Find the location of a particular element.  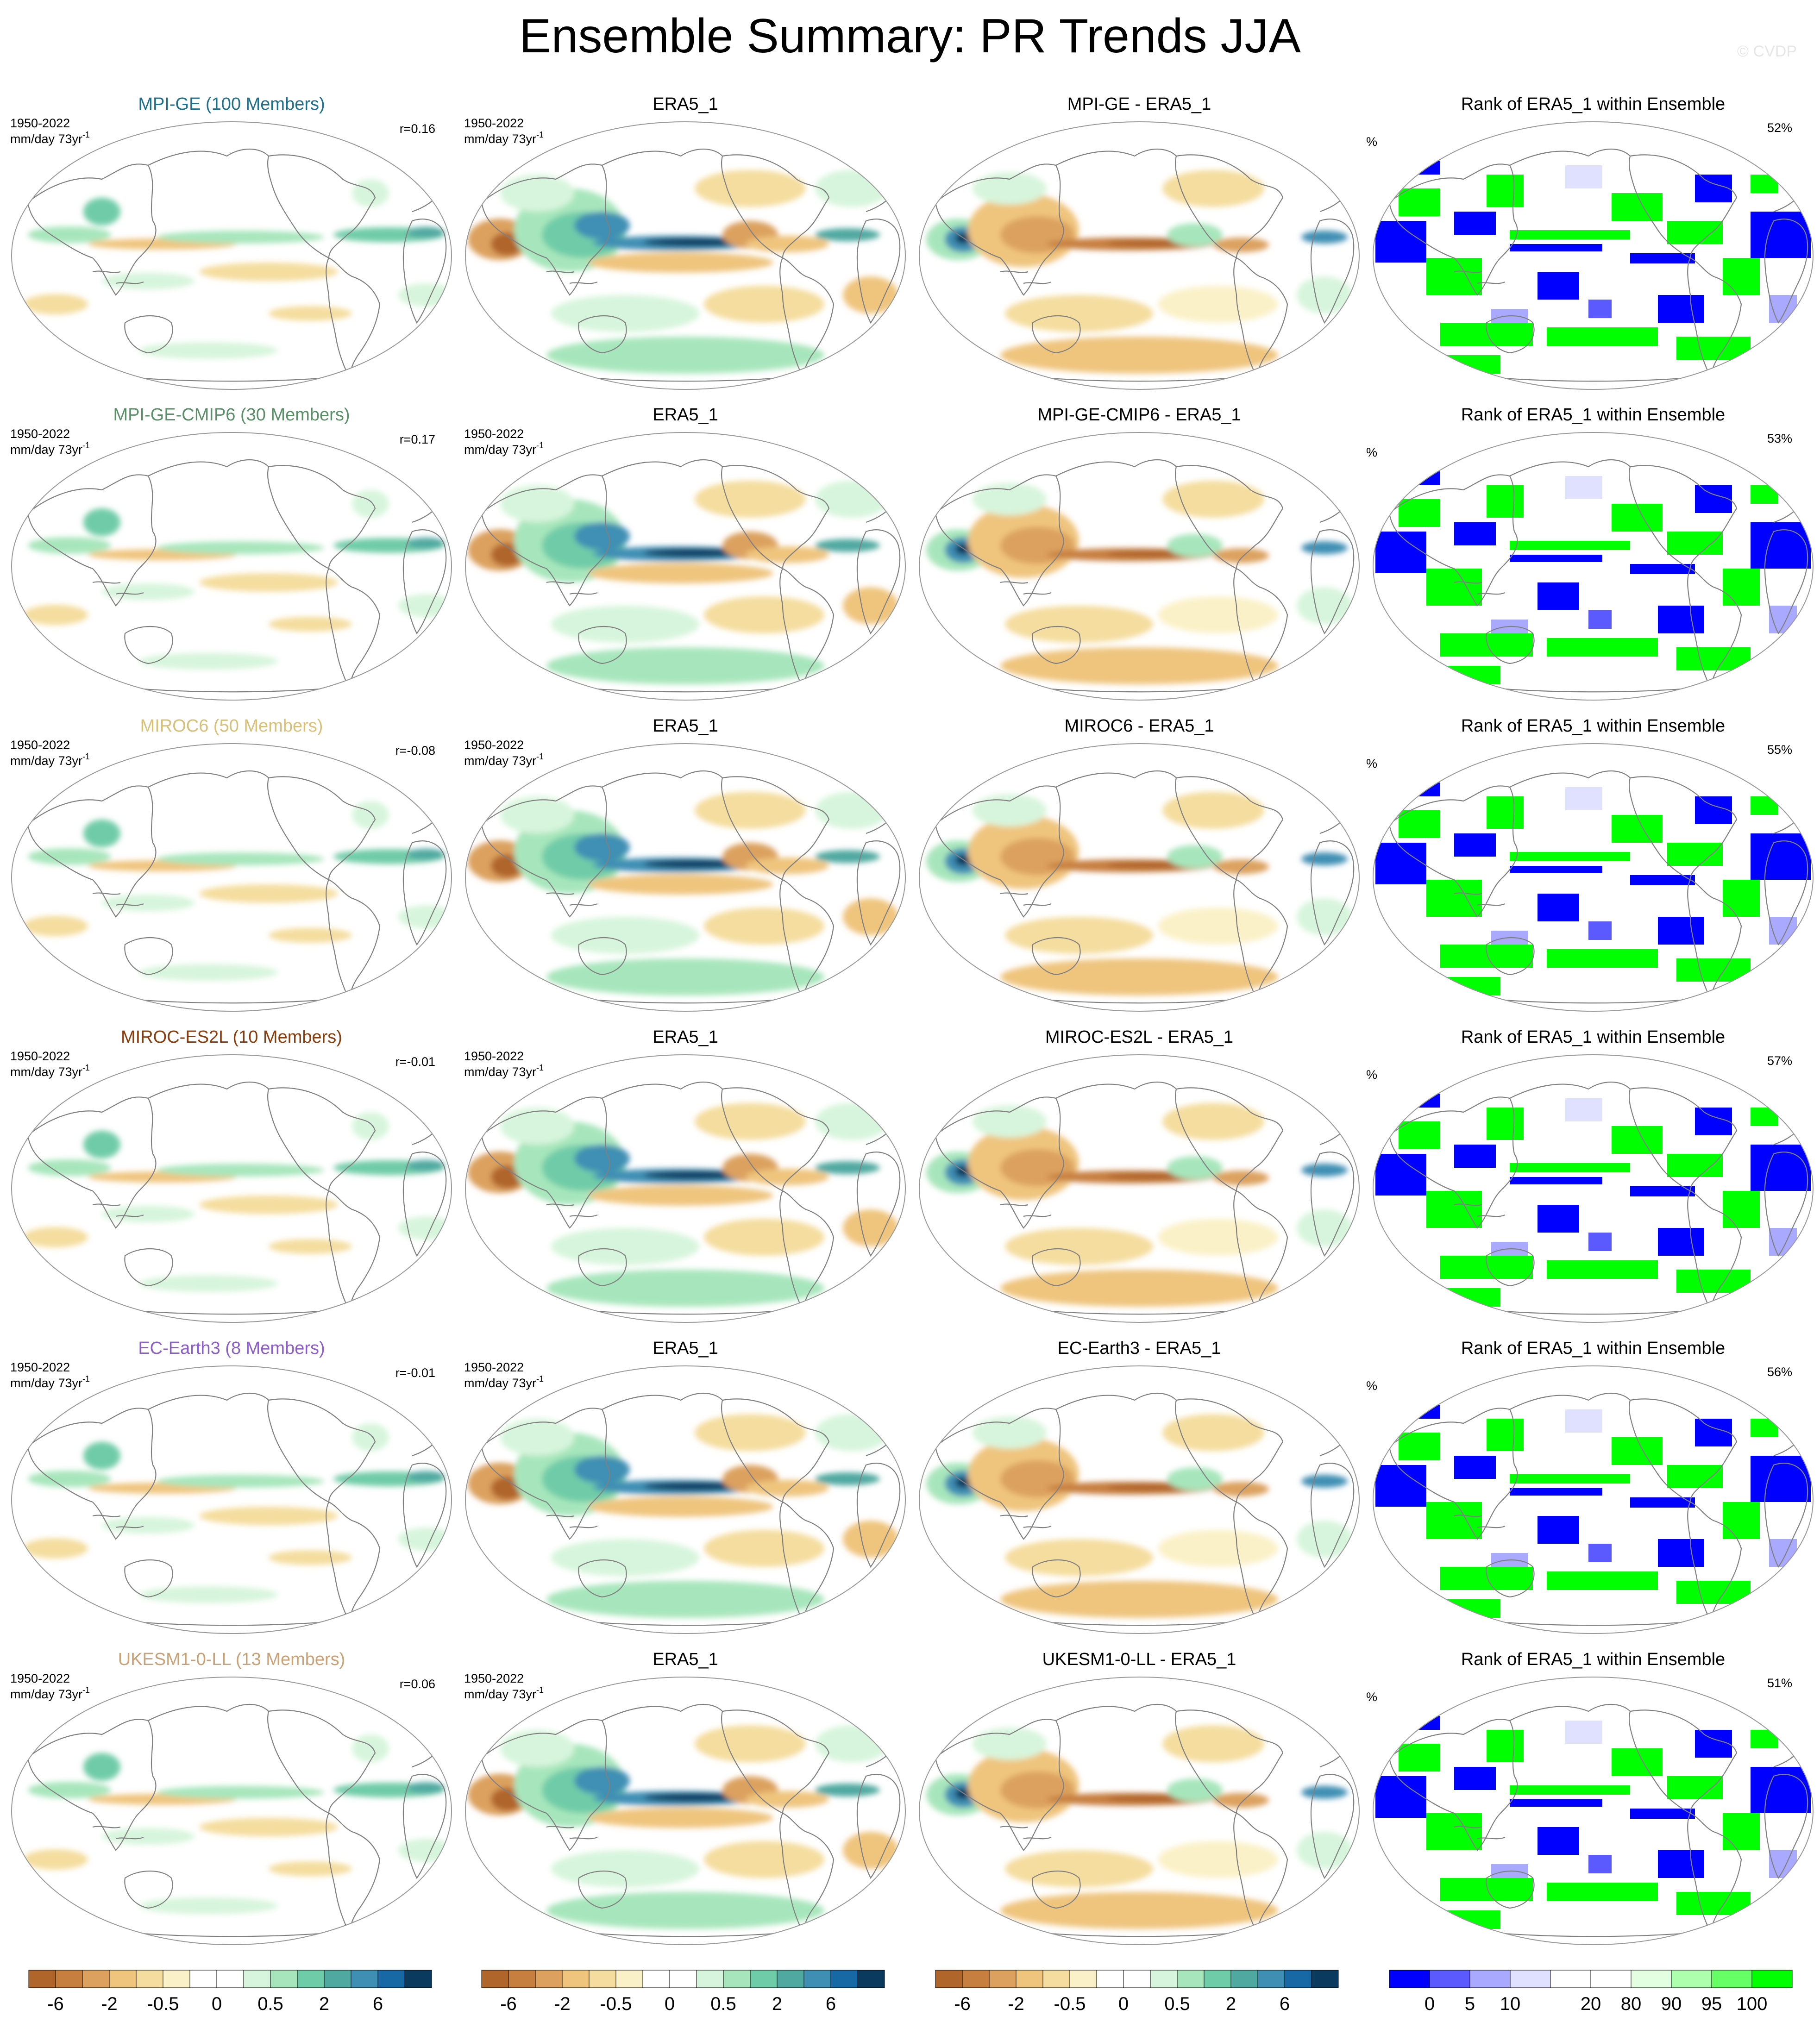

colorbar-tick-label: 100 is located at coordinates (1752, 2004).